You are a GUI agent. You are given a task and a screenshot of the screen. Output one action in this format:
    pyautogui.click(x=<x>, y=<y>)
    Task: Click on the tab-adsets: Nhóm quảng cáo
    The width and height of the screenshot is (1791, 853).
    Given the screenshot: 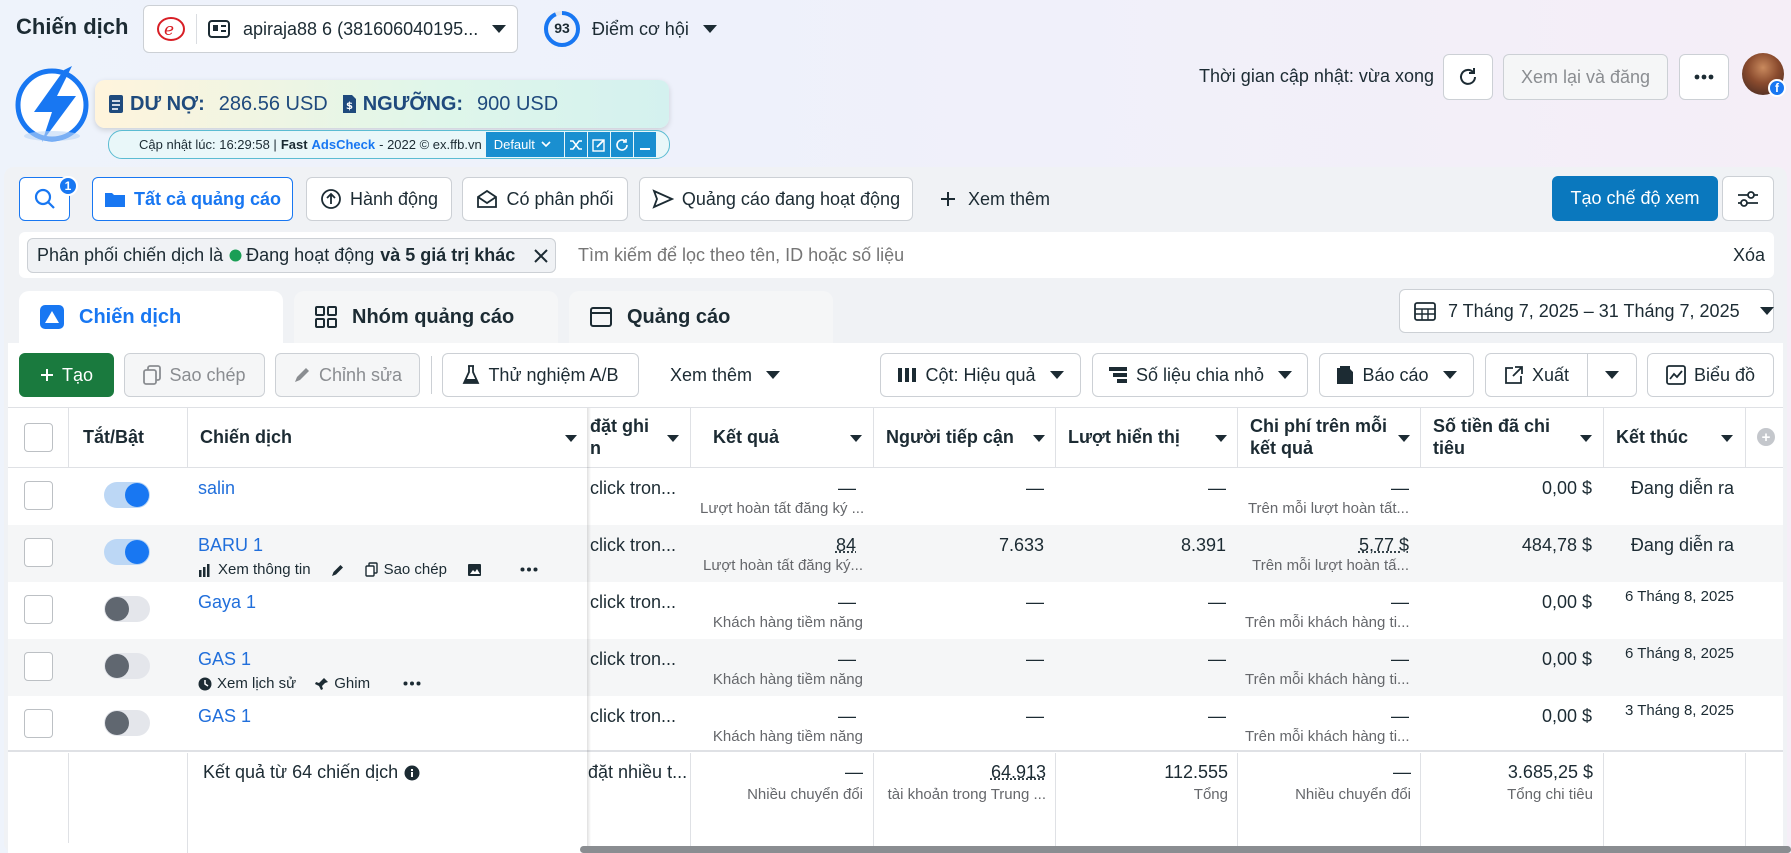 What is the action you would take?
    pyautogui.click(x=426, y=317)
    